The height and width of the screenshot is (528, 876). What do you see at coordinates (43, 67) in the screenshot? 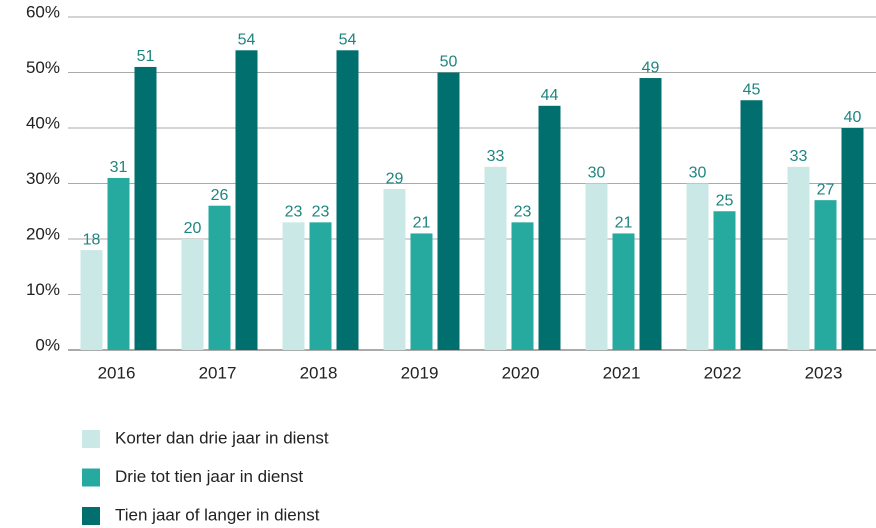
I see `y-tick-label: 50%` at bounding box center [43, 67].